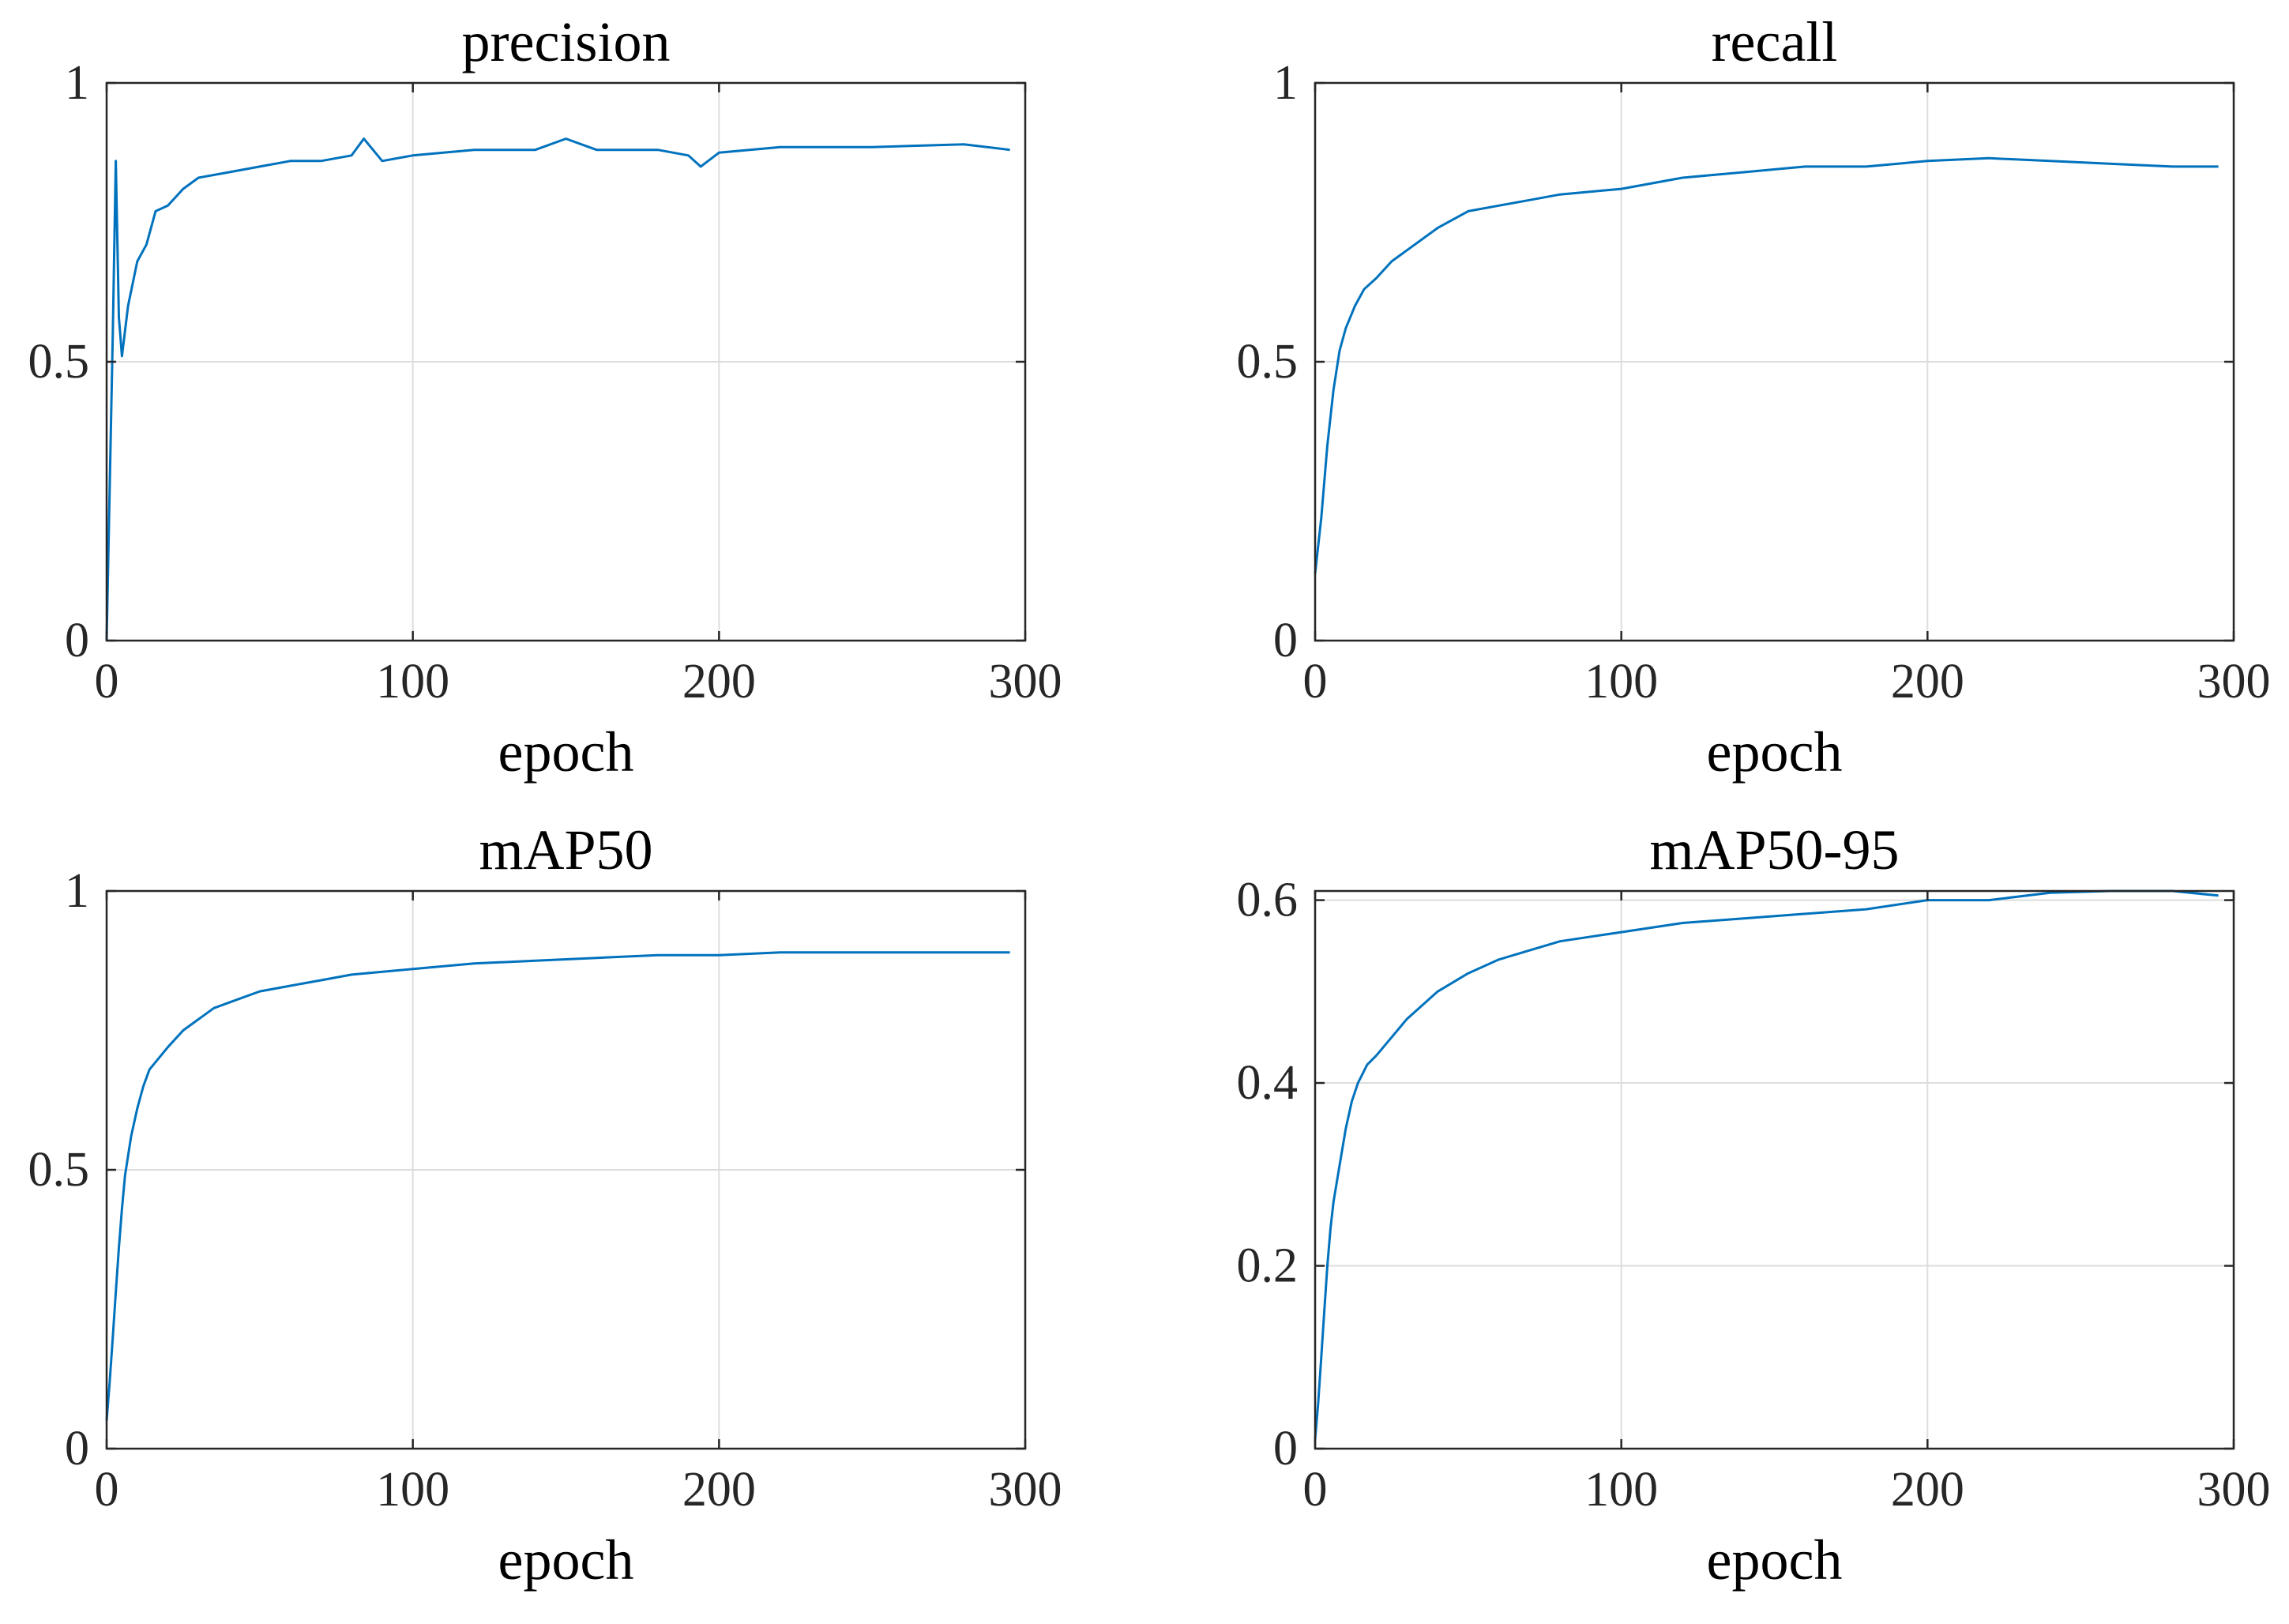 This screenshot has height=1624, width=2289. I want to click on chart-title: recall, so click(1775, 41).